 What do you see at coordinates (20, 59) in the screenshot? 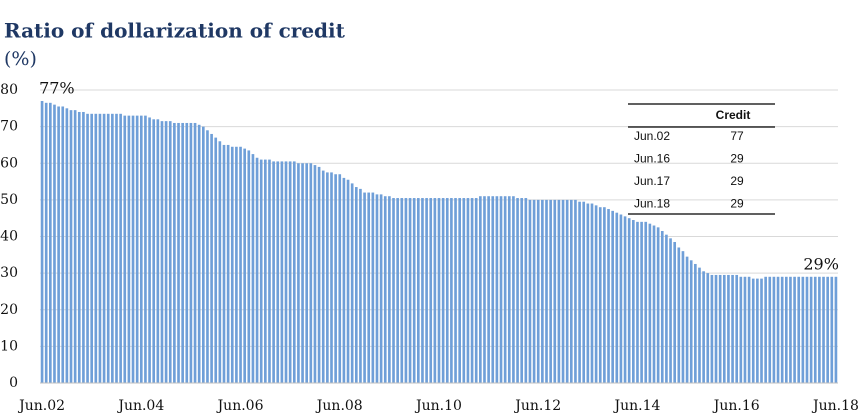
I see `chart-subtitle: (%)` at bounding box center [20, 59].